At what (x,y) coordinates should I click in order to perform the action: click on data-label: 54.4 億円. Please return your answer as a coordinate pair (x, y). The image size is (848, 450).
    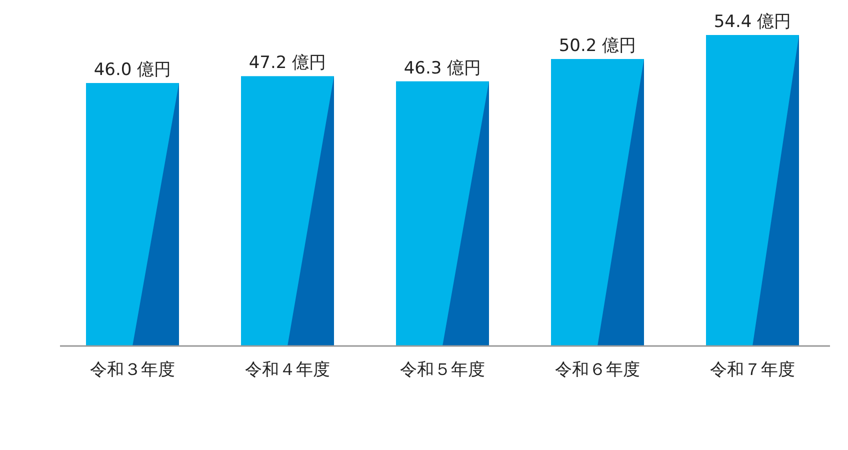
    Looking at the image, I should click on (753, 22).